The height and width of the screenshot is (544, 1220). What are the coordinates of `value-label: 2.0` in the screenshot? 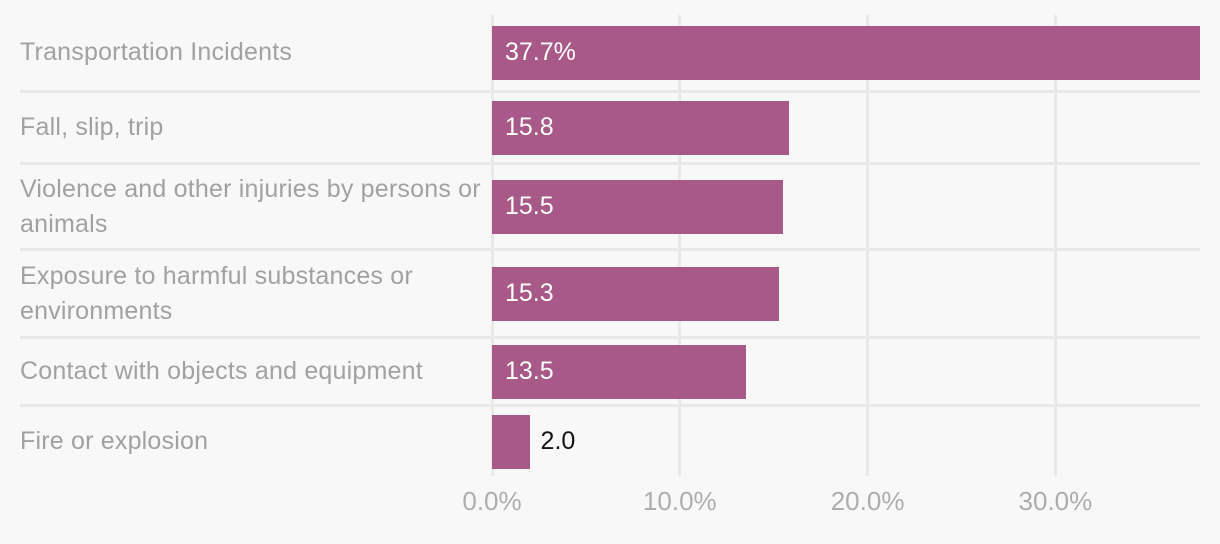 It's located at (558, 441).